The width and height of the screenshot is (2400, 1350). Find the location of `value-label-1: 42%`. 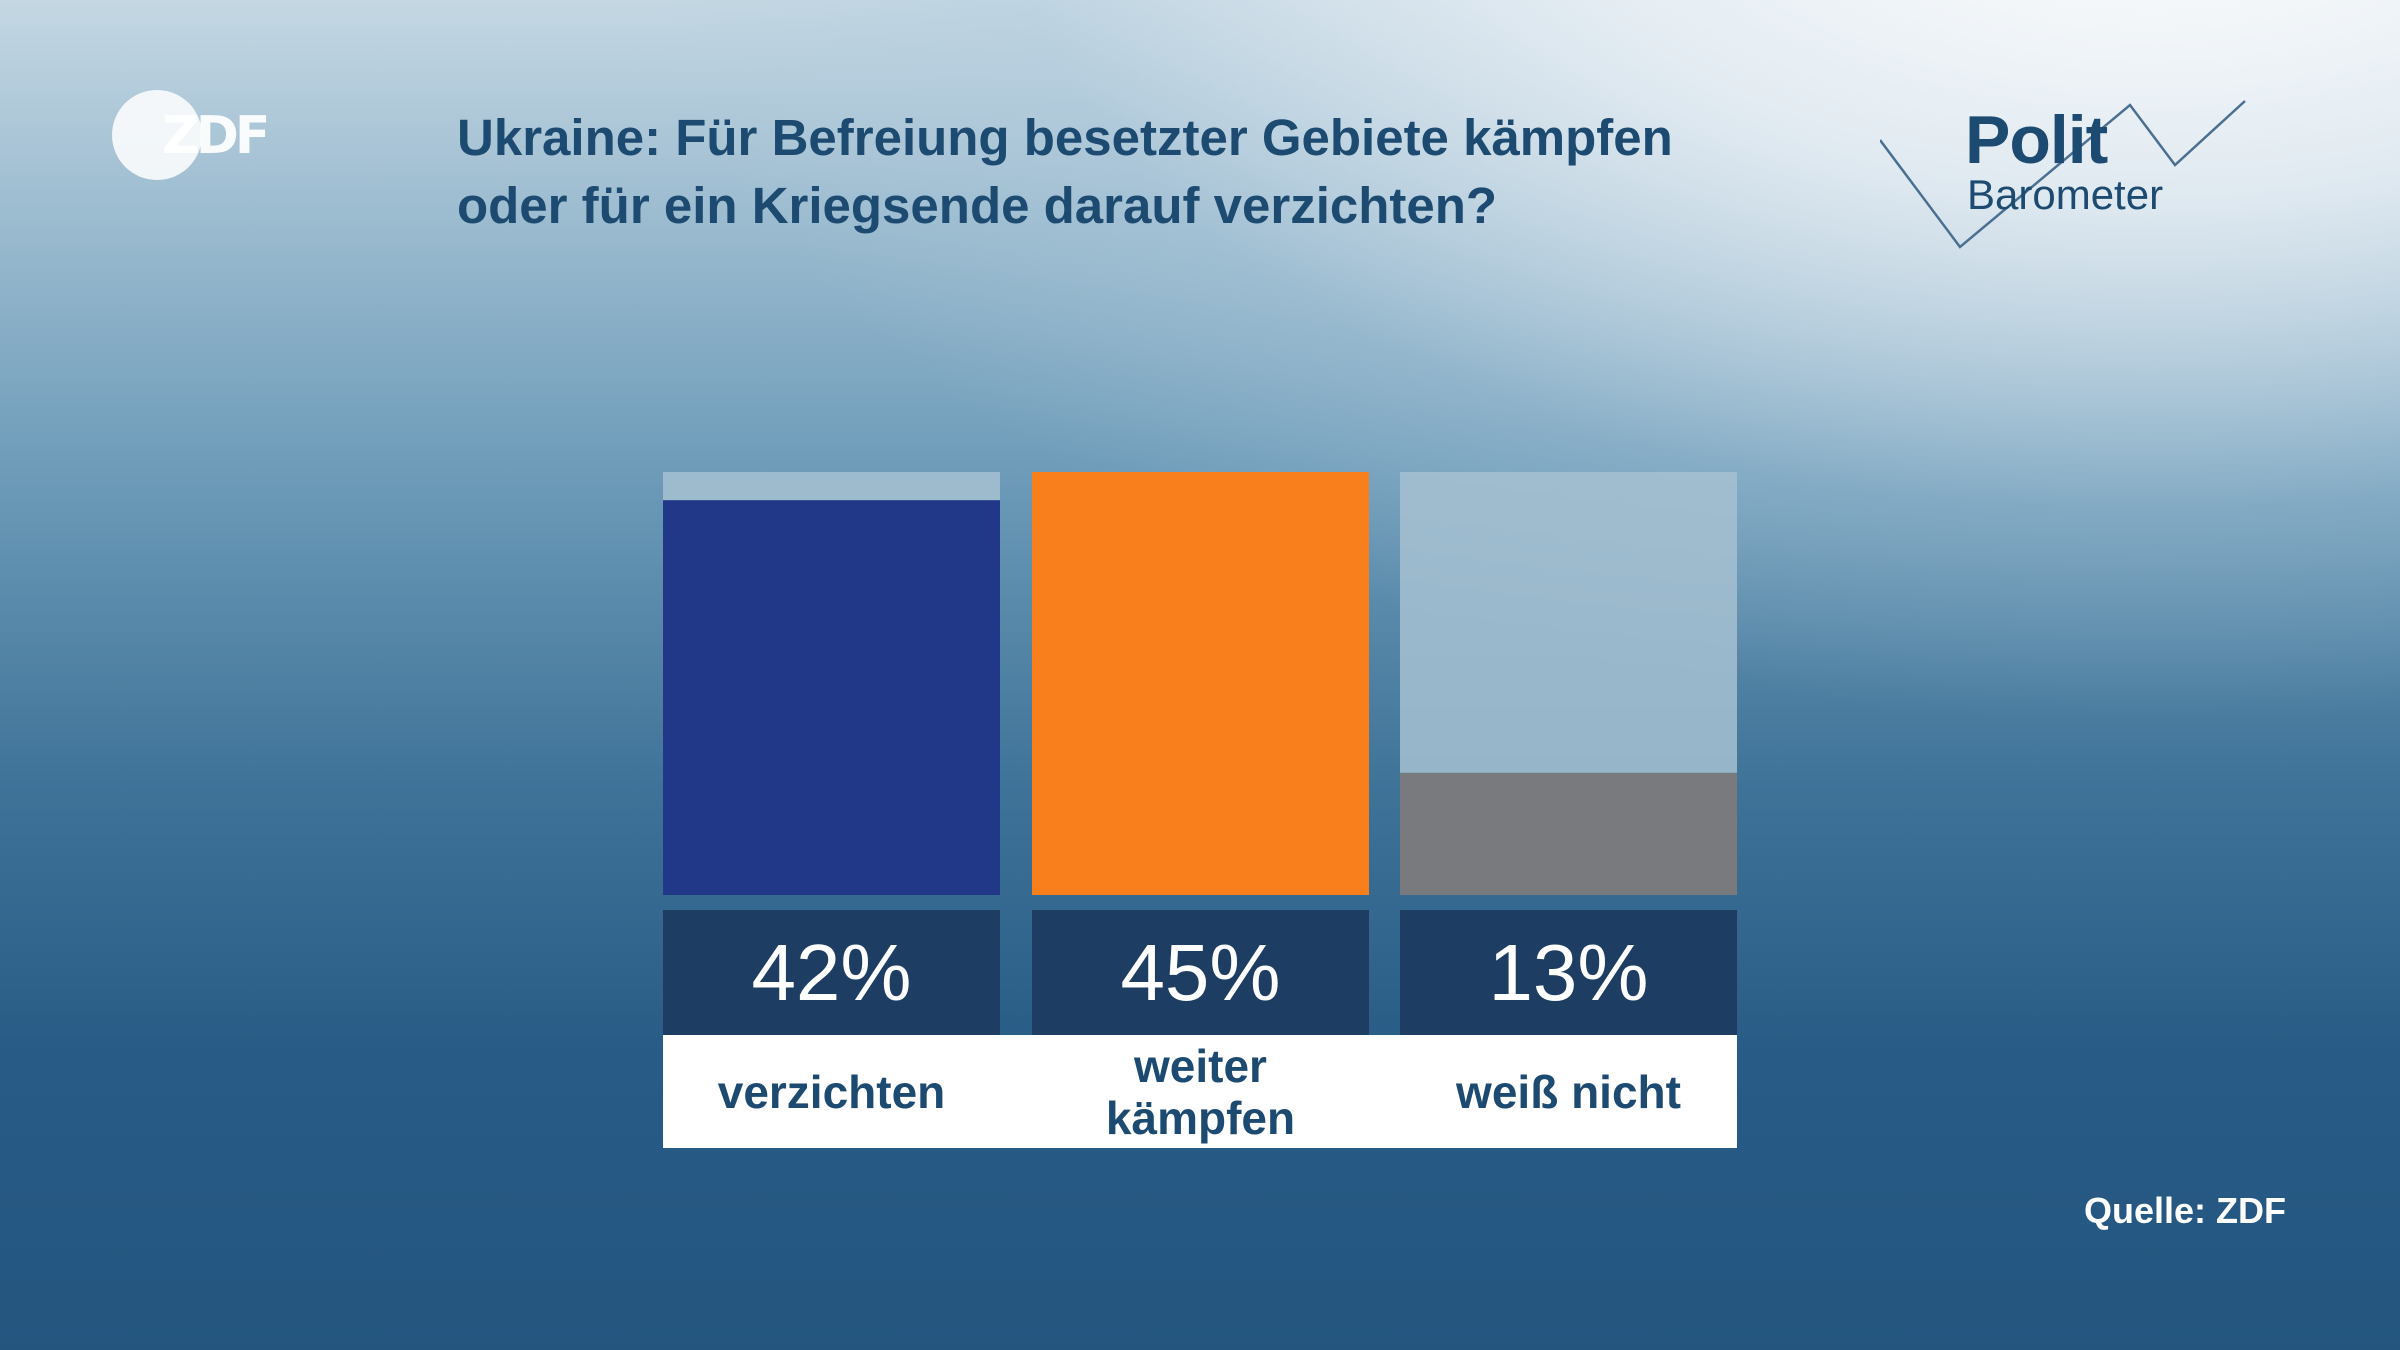

value-label-1: 42% is located at coordinates (831, 972).